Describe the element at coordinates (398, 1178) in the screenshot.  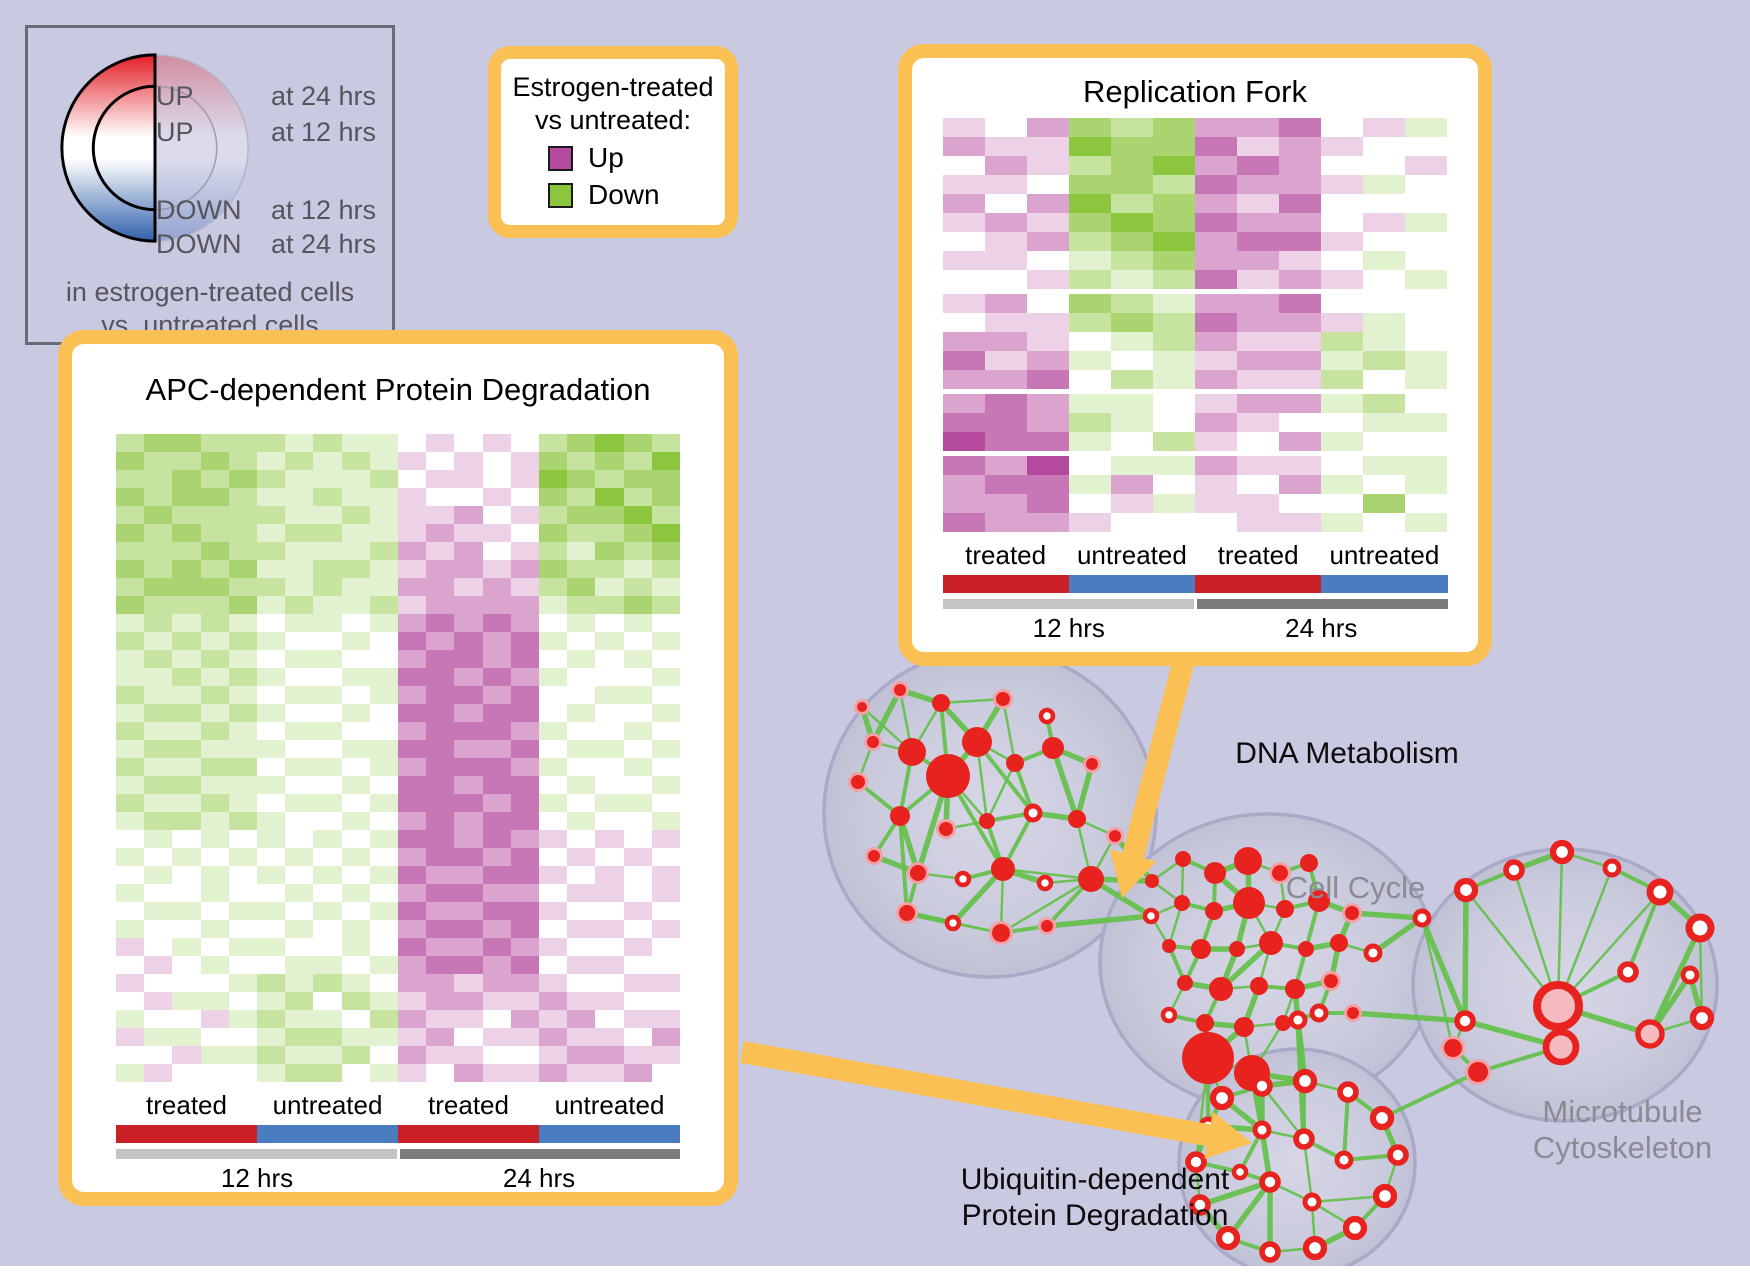
I see `time-labels: 12 hrs 24 hrs` at that location.